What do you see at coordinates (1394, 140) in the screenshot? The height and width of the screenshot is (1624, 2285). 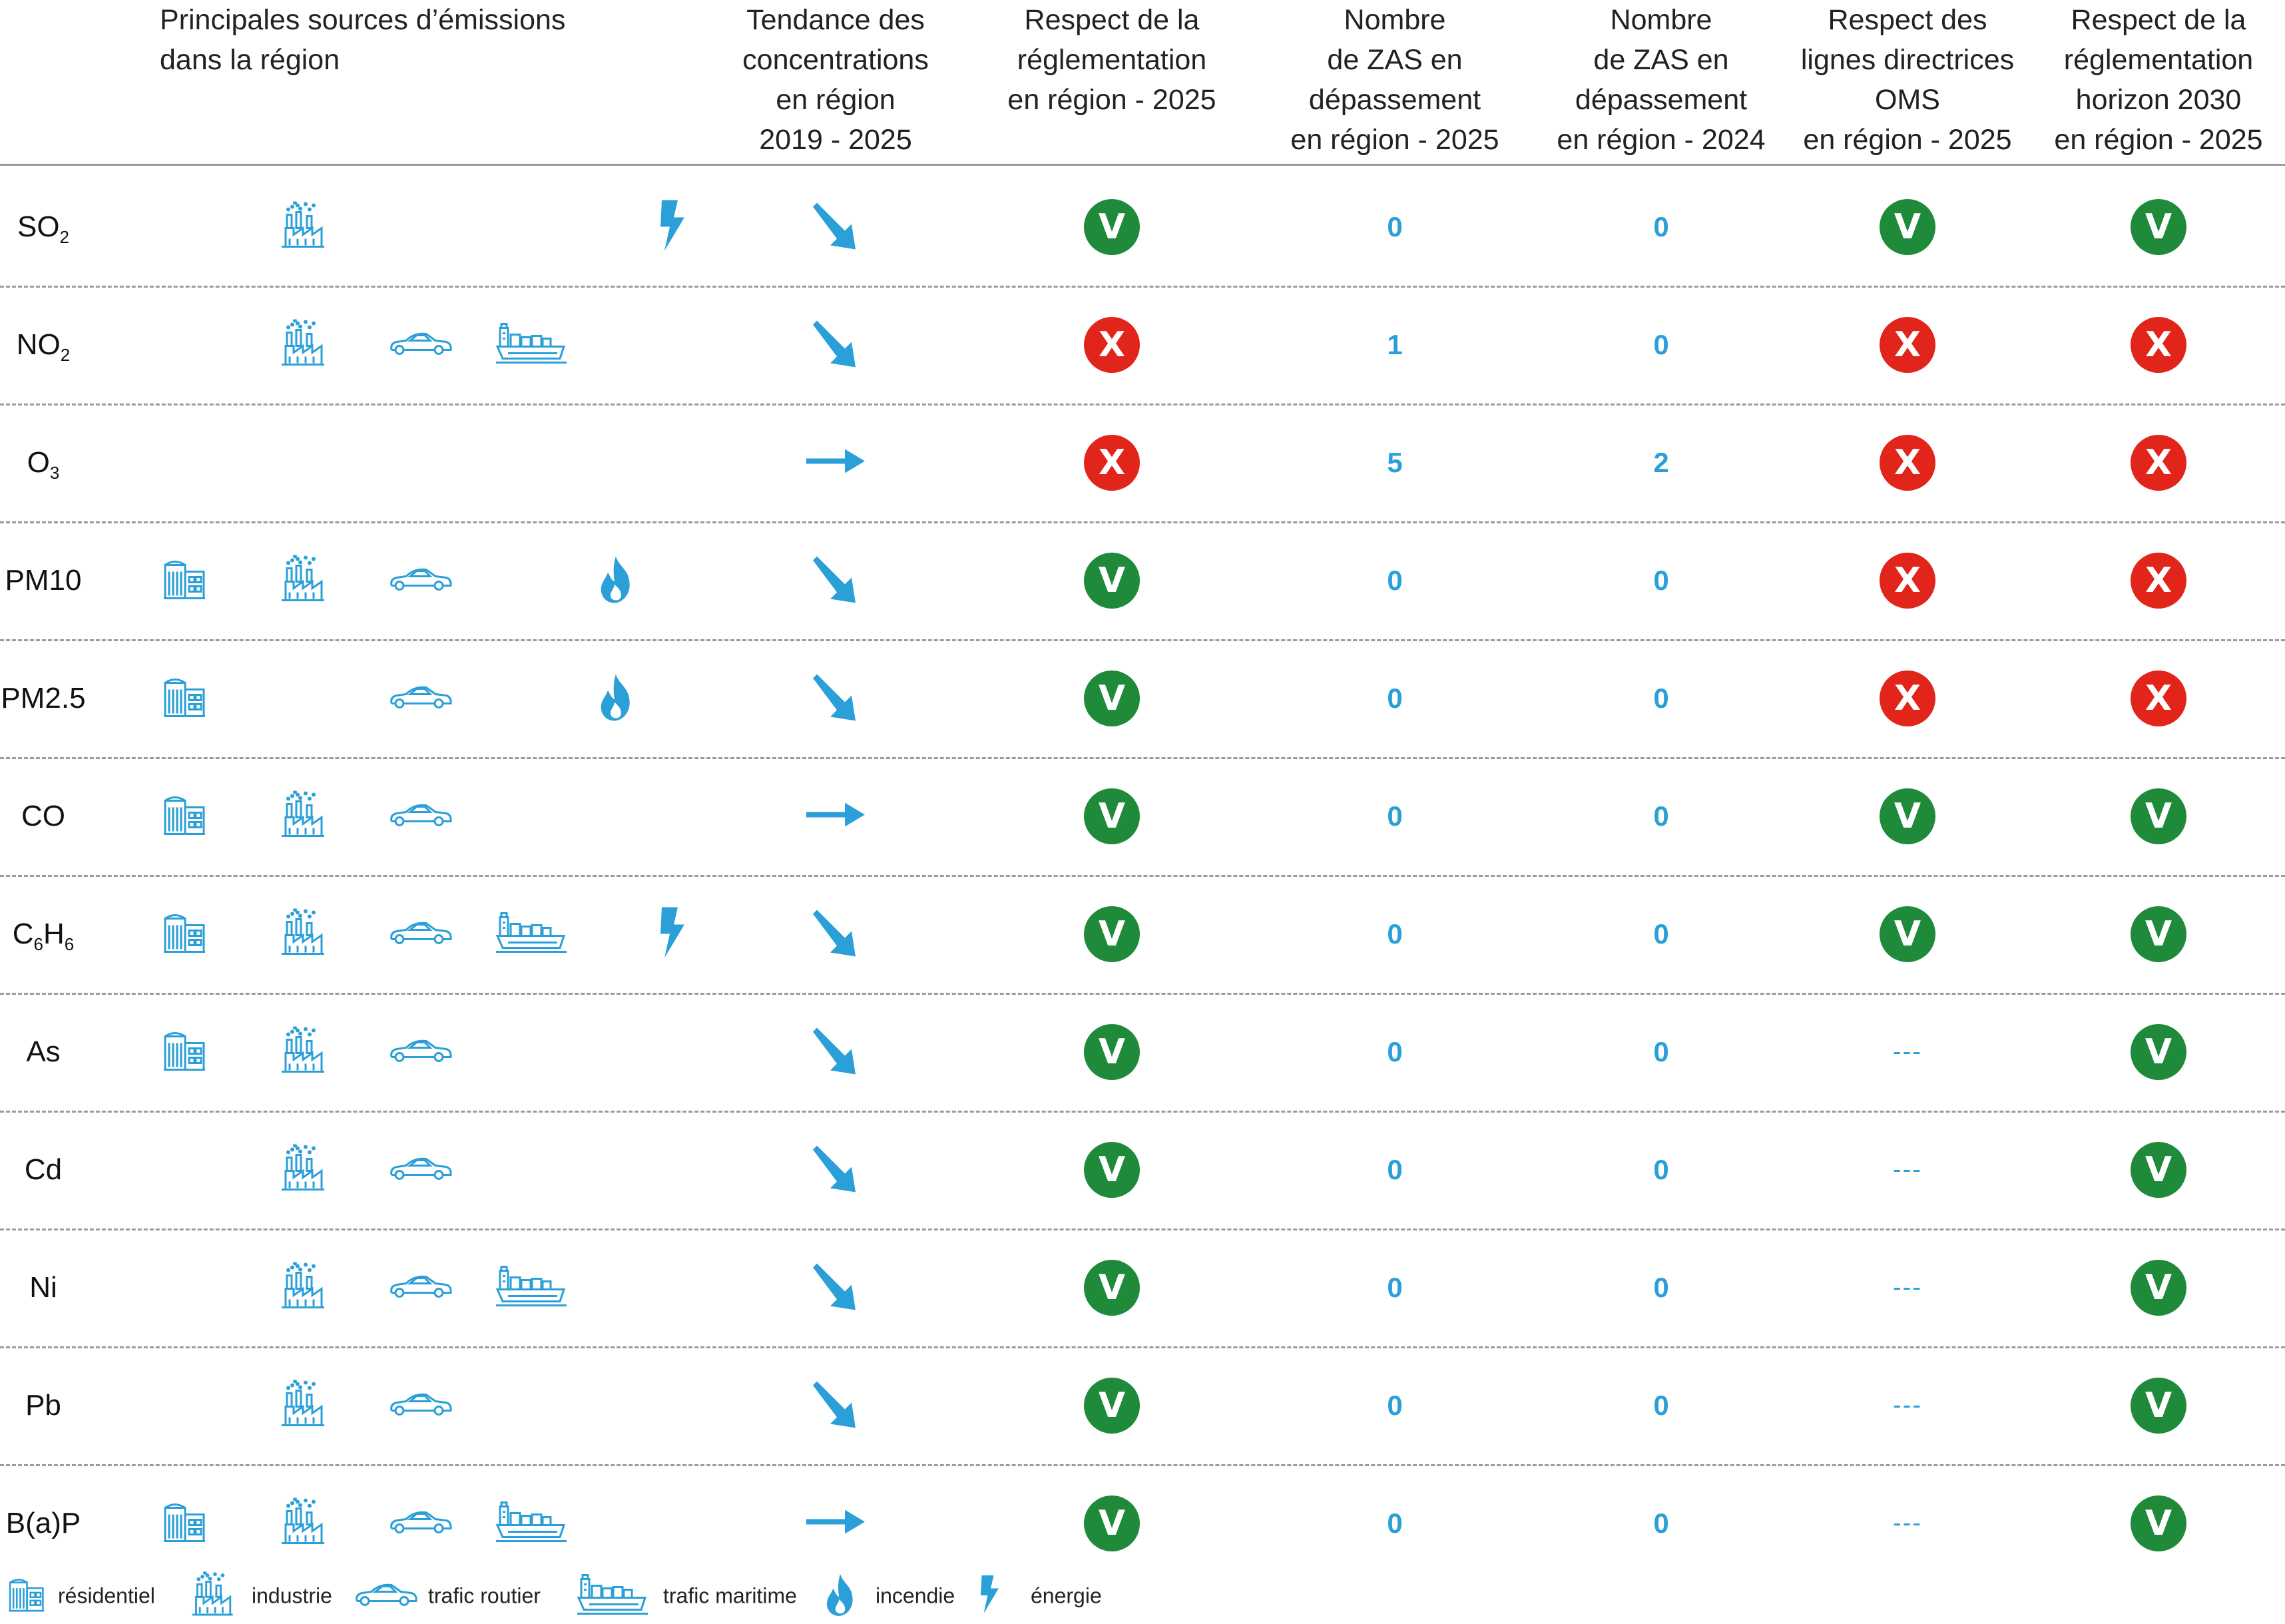 I see `header-zas-2025-line: en région - 2025` at bounding box center [1394, 140].